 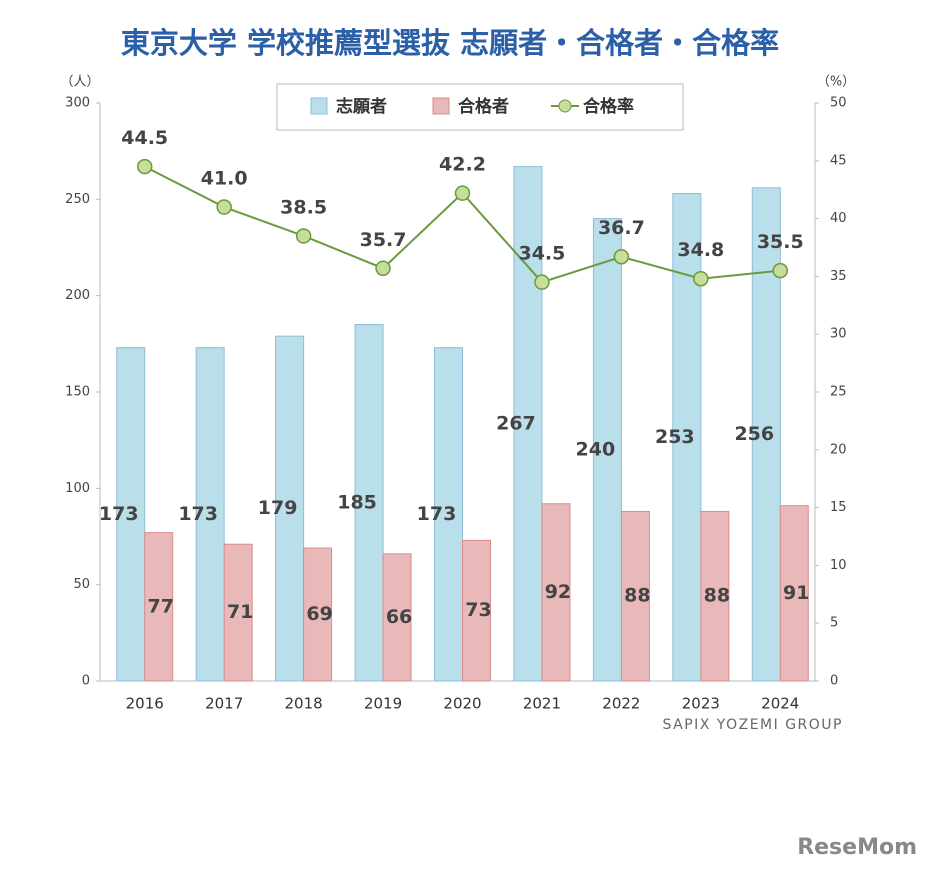 What do you see at coordinates (565, 106) in the screenshot?
I see `legend-marker` at bounding box center [565, 106].